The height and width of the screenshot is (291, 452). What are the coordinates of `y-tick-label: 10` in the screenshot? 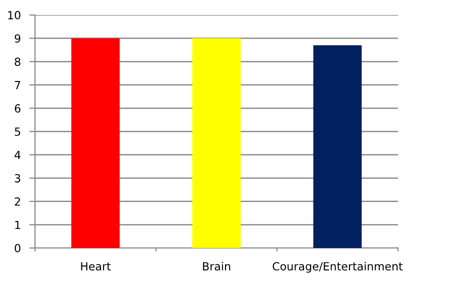 It's located at (14, 15).